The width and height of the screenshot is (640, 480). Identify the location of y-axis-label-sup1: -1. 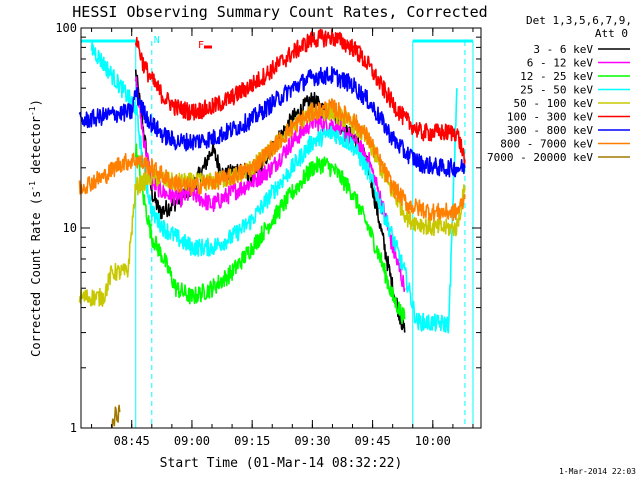
(32, 186).